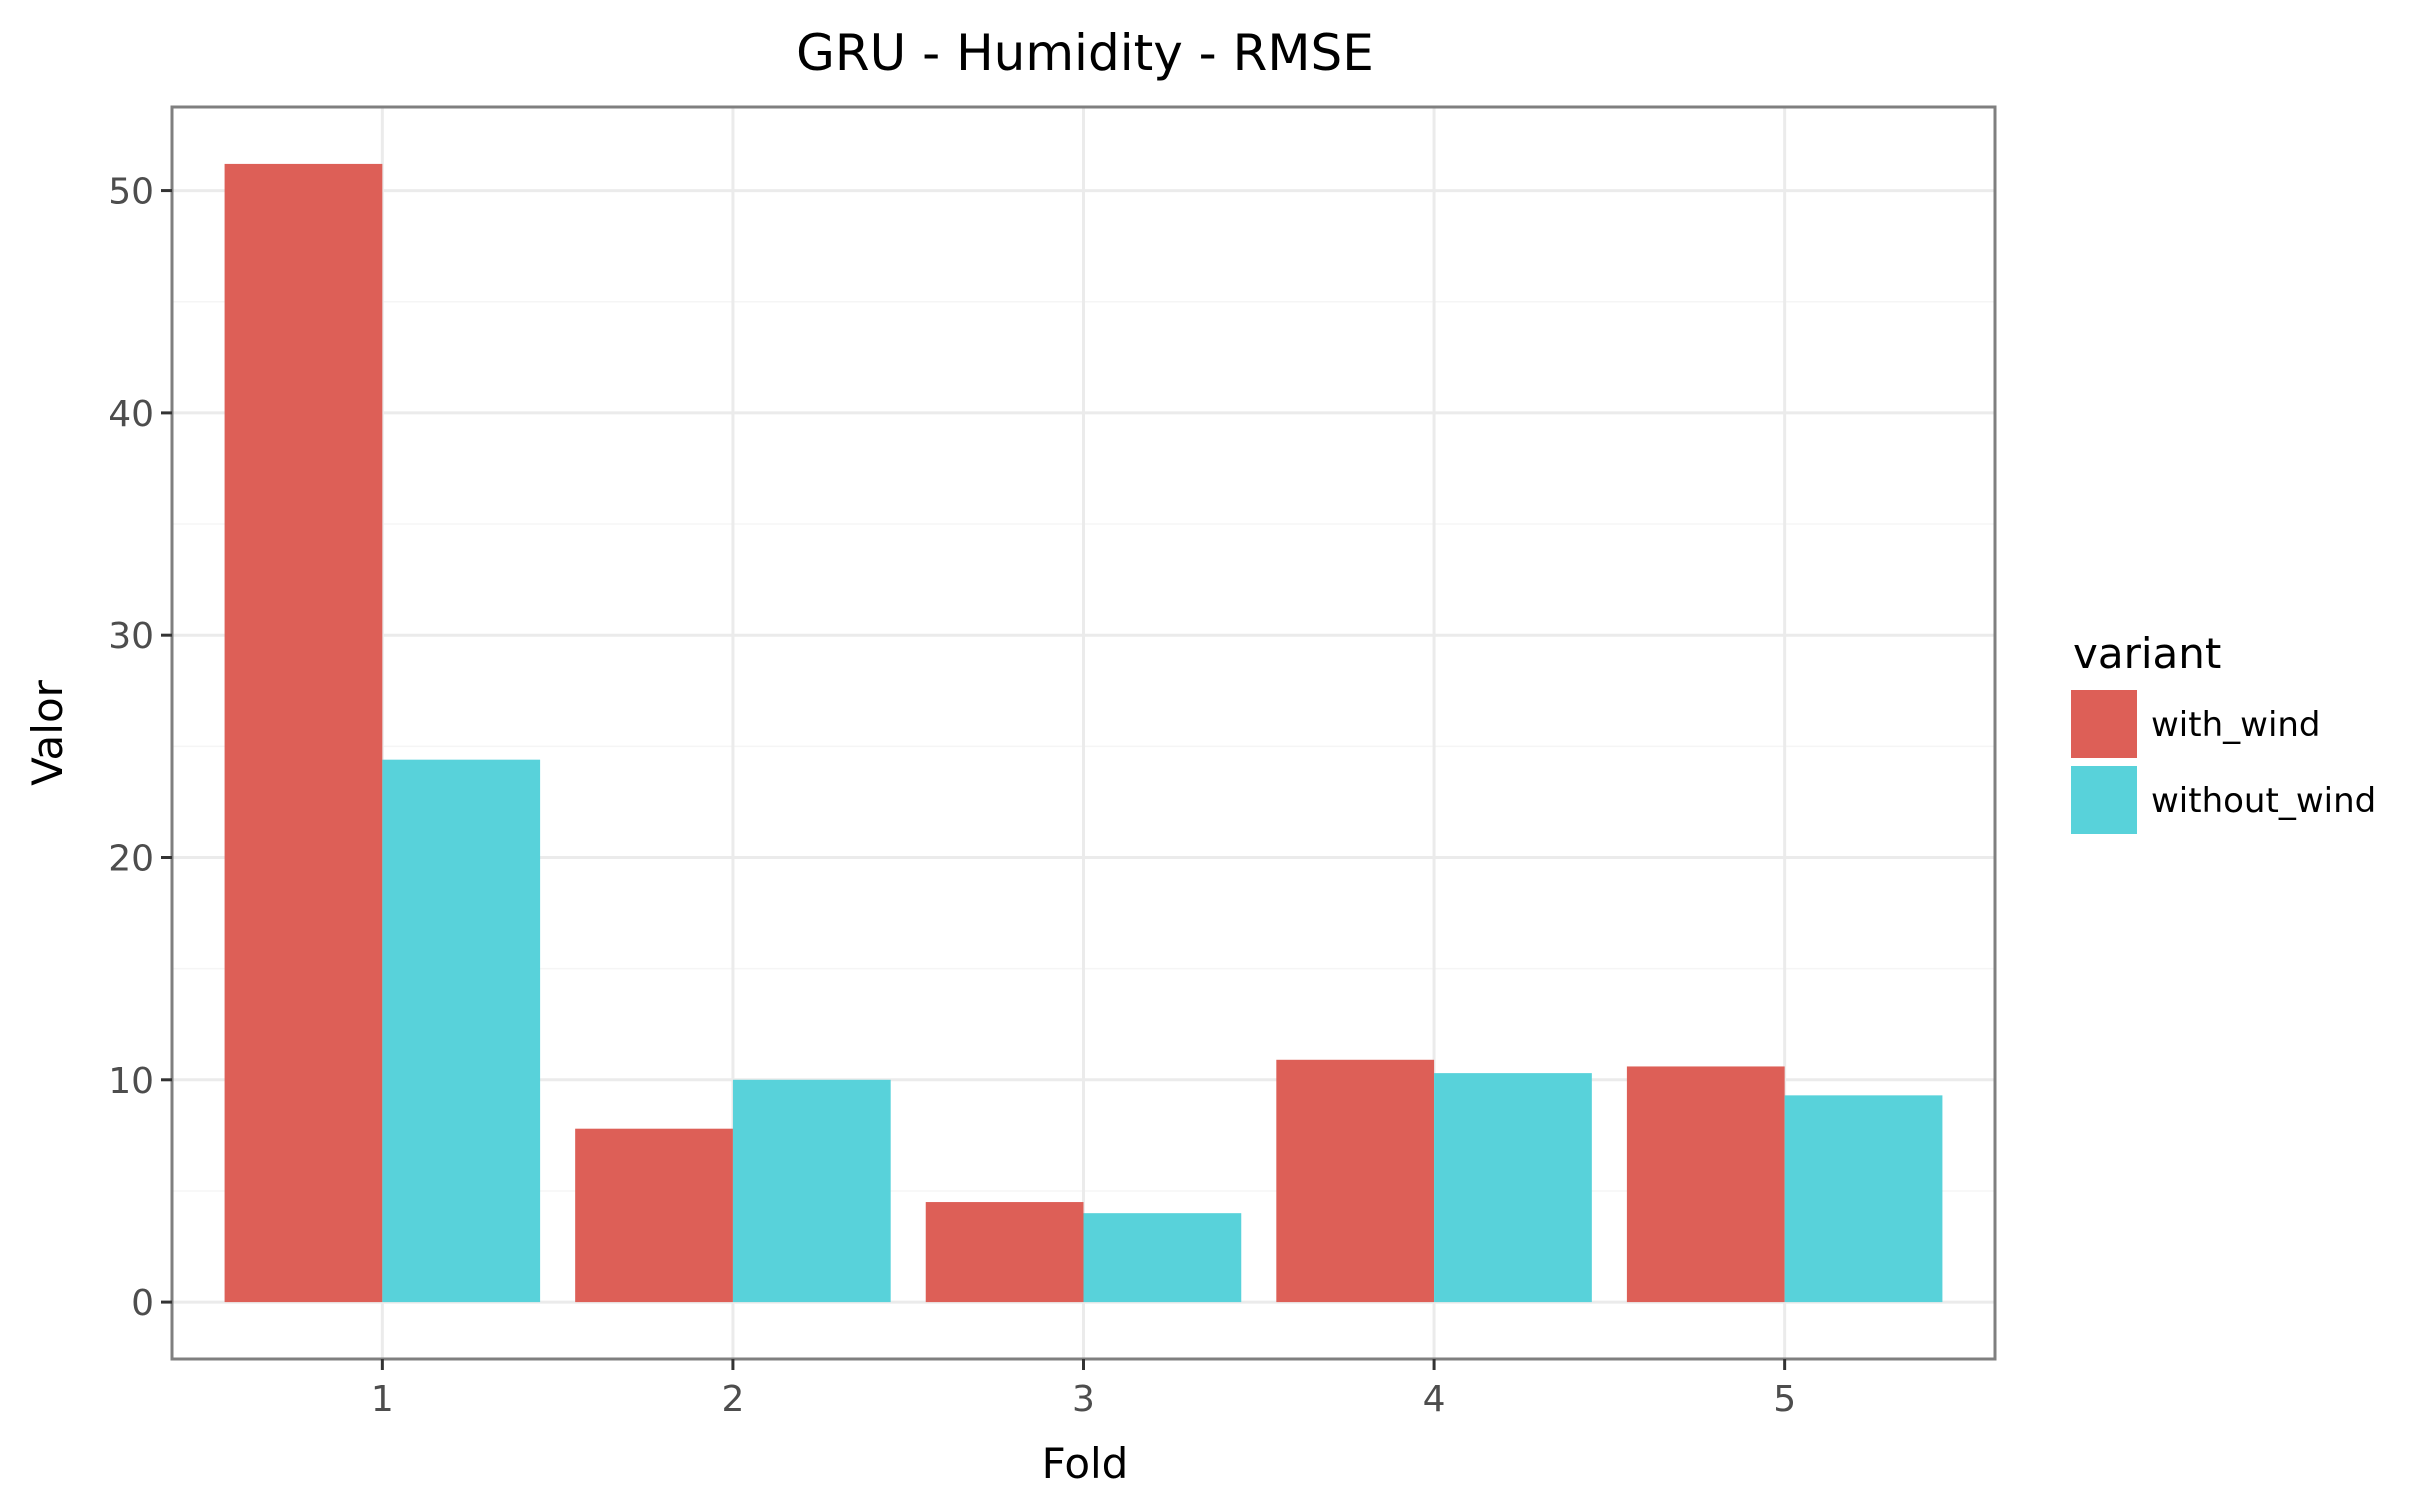 This screenshot has height=1511, width=2411. Describe the element at coordinates (732, 1399) in the screenshot. I see `x-tick-label: 2` at that location.